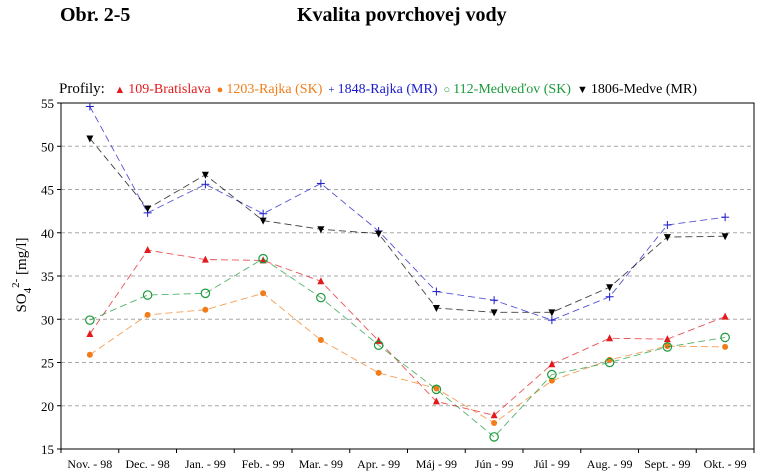 Image resolution: width=760 pixels, height=473 pixels. Describe the element at coordinates (552, 464) in the screenshot. I see `x-tick-label: Júl - 99` at that location.